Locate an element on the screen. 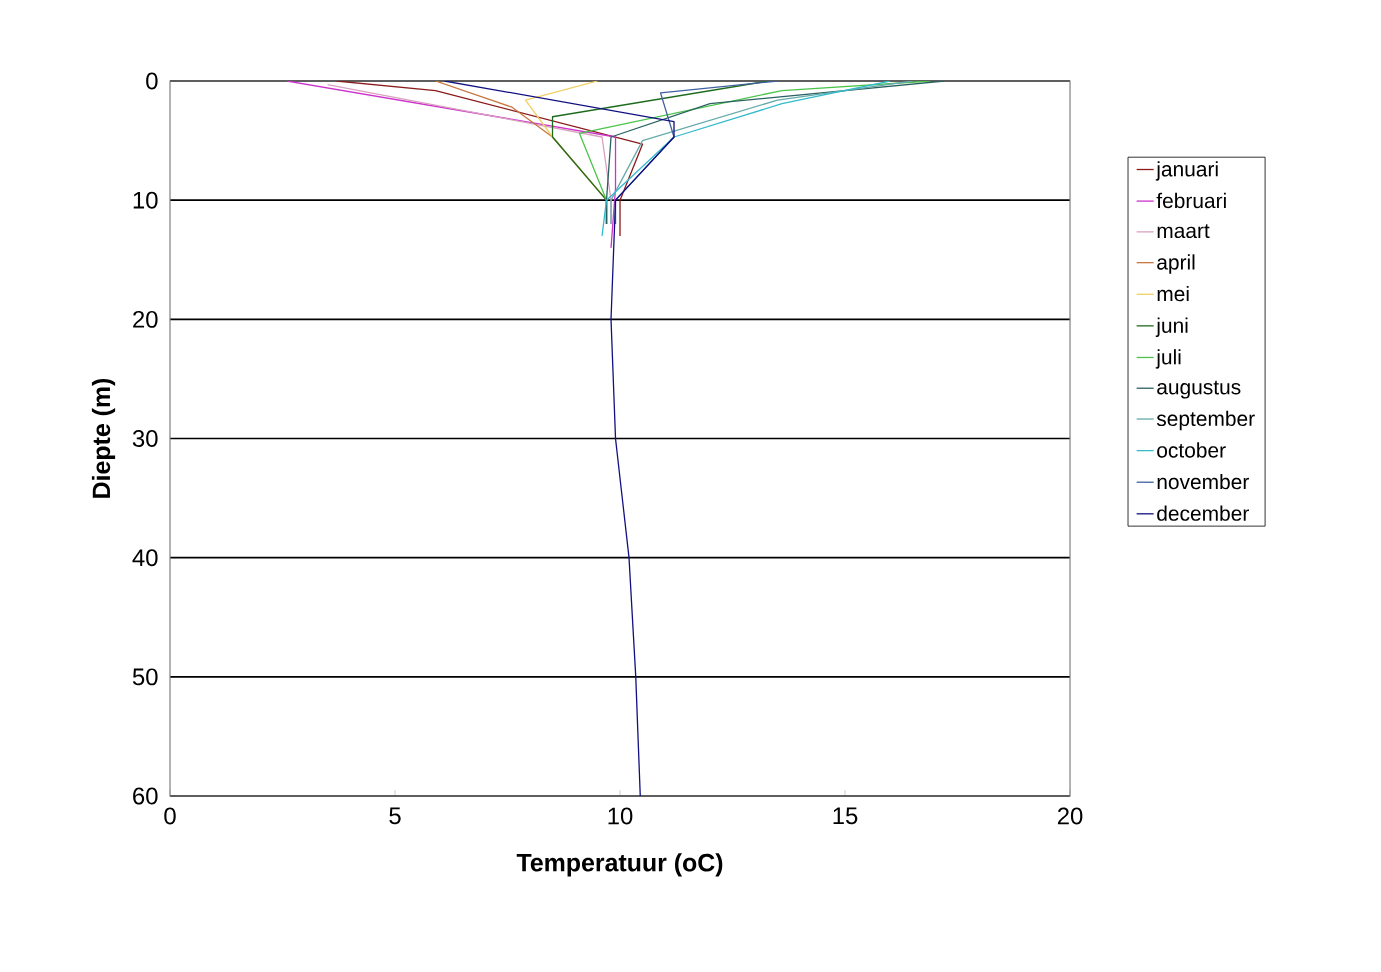 The height and width of the screenshot is (972, 1381). legend-label: februari is located at coordinates (1191, 200).